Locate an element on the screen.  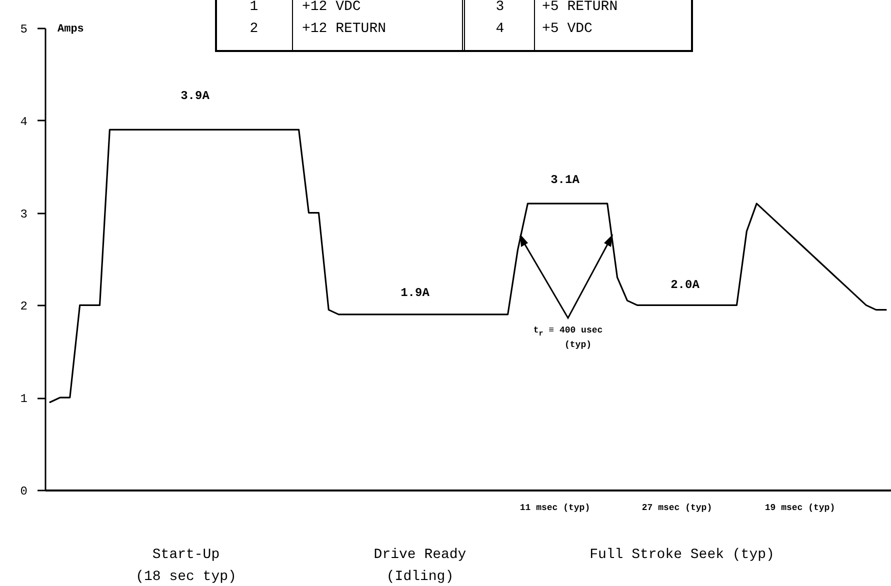
y-tick-label: 0 is located at coordinates (24, 491).